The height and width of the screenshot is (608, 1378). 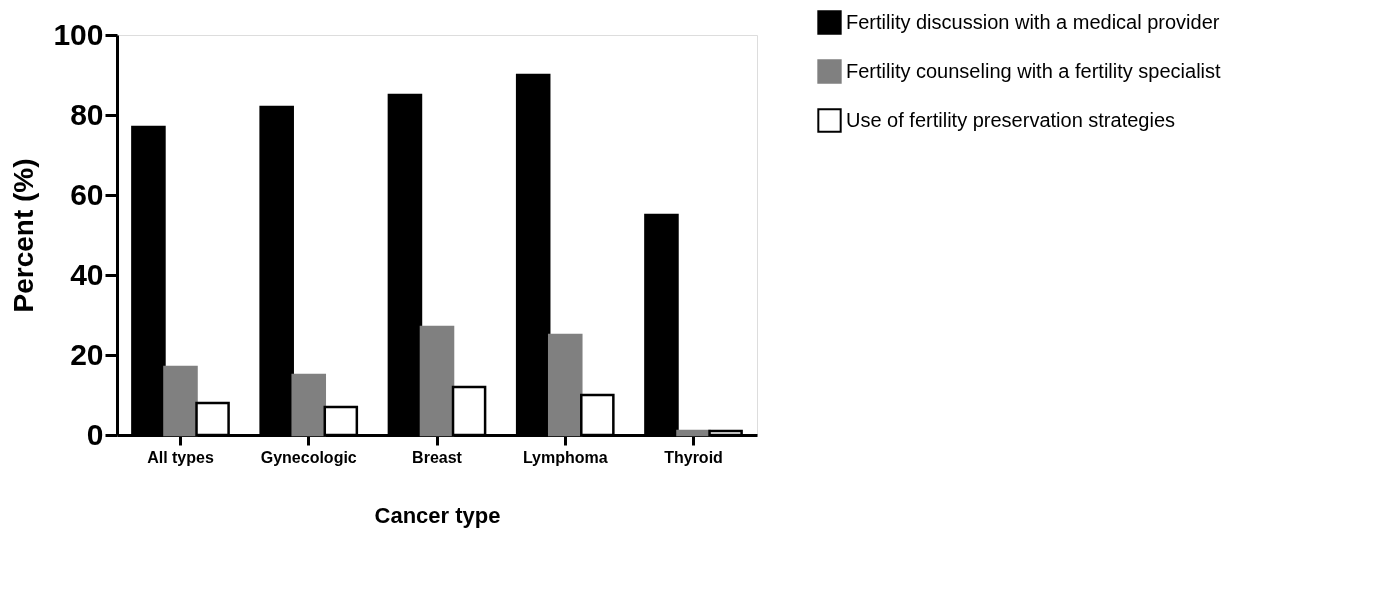 I want to click on x-tick-label: Breast, so click(x=437, y=457).